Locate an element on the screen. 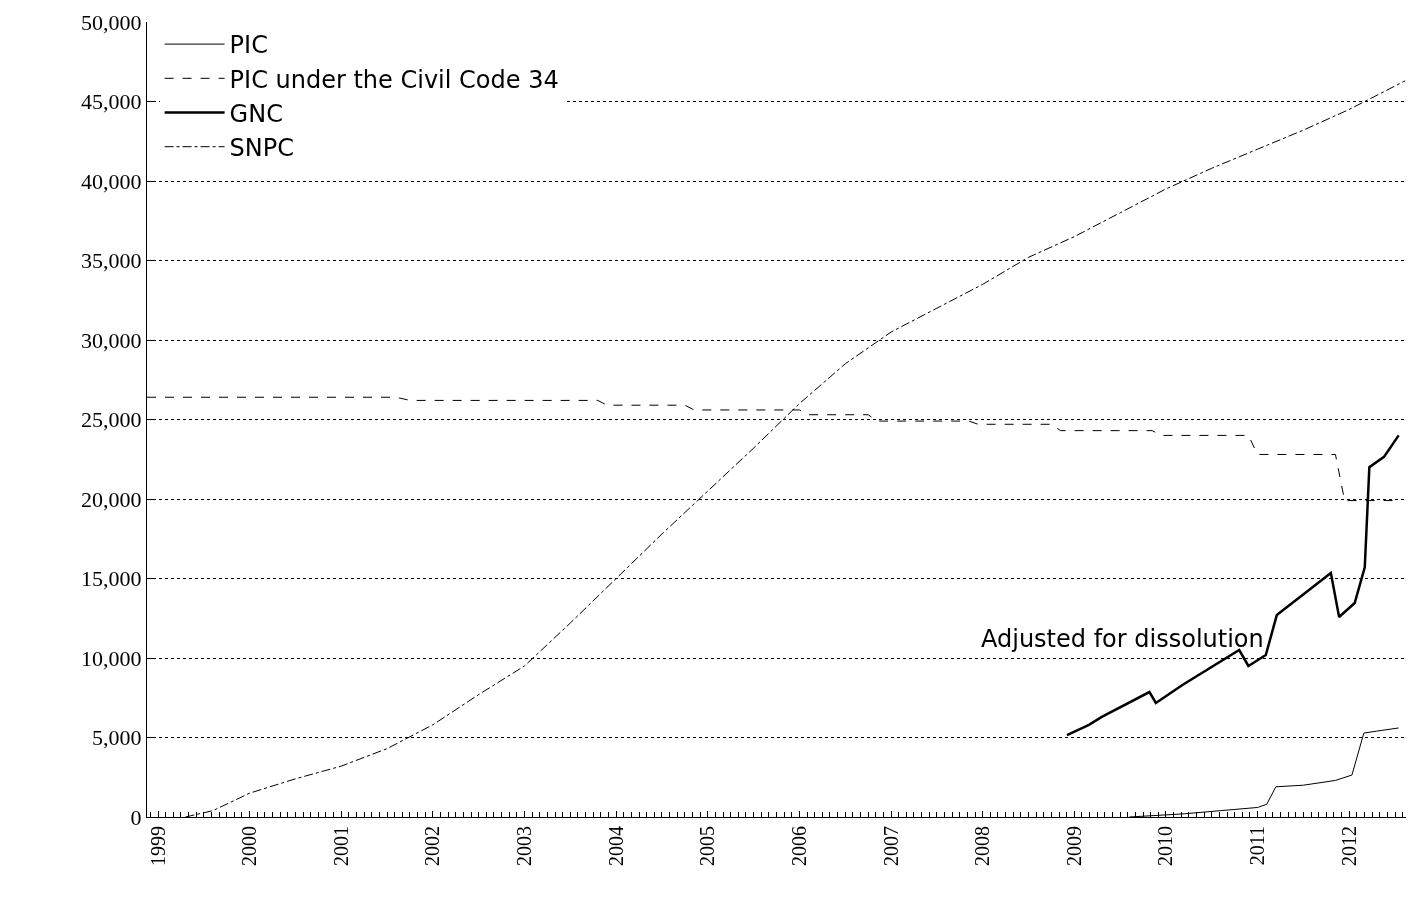 Image resolution: width=1414 pixels, height=898 pixels. x-tick-label: 2010 is located at coordinates (1165, 846).